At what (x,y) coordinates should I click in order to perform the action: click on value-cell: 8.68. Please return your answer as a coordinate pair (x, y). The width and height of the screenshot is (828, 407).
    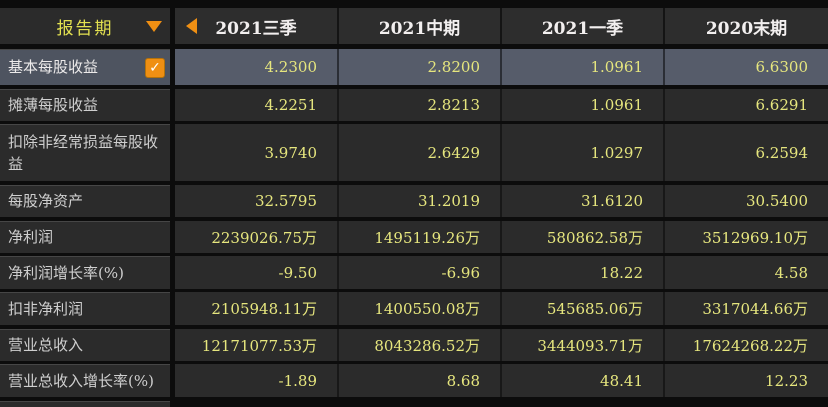
    Looking at the image, I should click on (420, 380).